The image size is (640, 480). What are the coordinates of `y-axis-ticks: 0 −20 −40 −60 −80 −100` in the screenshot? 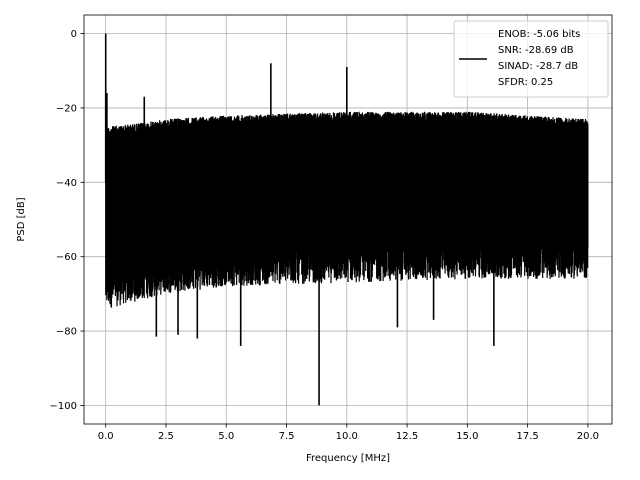 It's located at (67, 220).